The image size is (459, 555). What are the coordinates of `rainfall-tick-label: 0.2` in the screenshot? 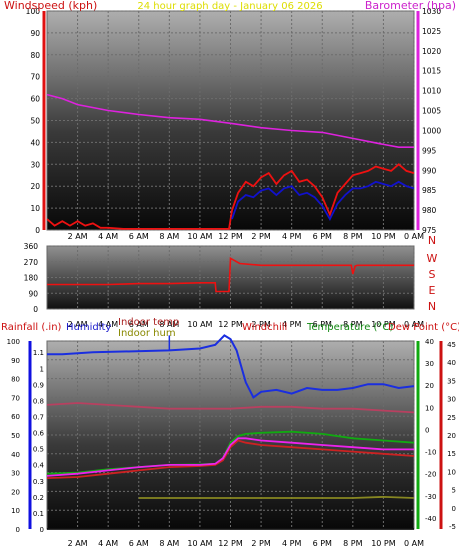 It's located at (38, 498).